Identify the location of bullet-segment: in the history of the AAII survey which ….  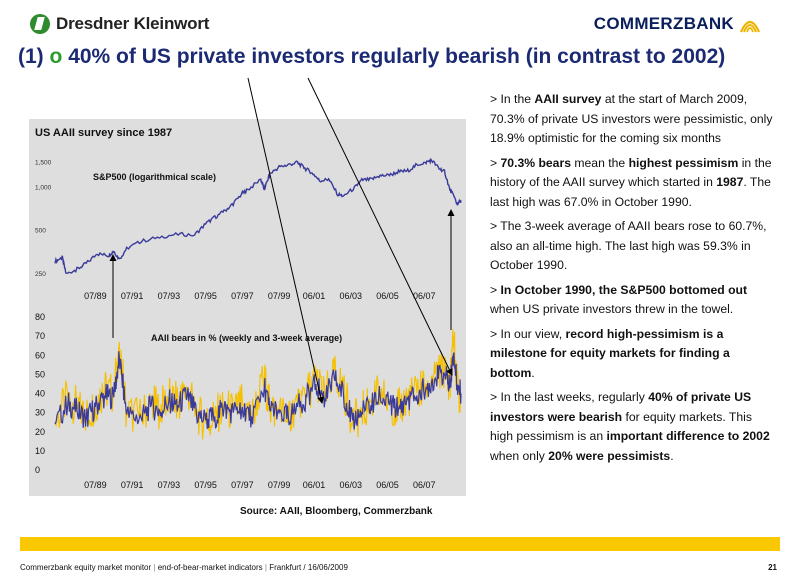
(631, 172).